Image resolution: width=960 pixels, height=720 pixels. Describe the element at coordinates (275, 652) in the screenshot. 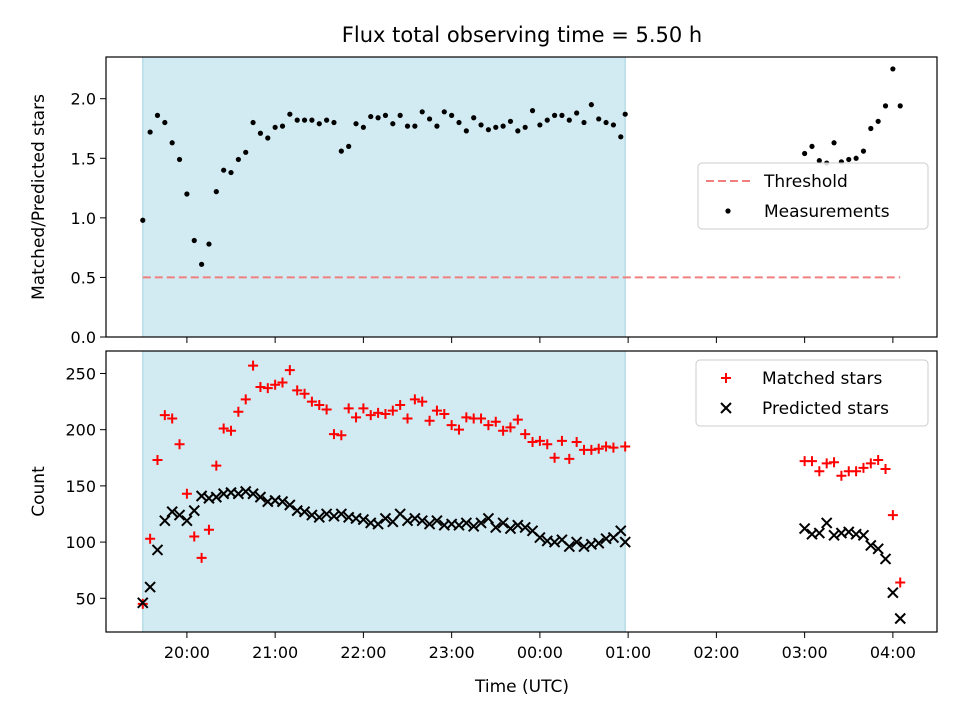

I see `x-tick-label: 21:00` at that location.